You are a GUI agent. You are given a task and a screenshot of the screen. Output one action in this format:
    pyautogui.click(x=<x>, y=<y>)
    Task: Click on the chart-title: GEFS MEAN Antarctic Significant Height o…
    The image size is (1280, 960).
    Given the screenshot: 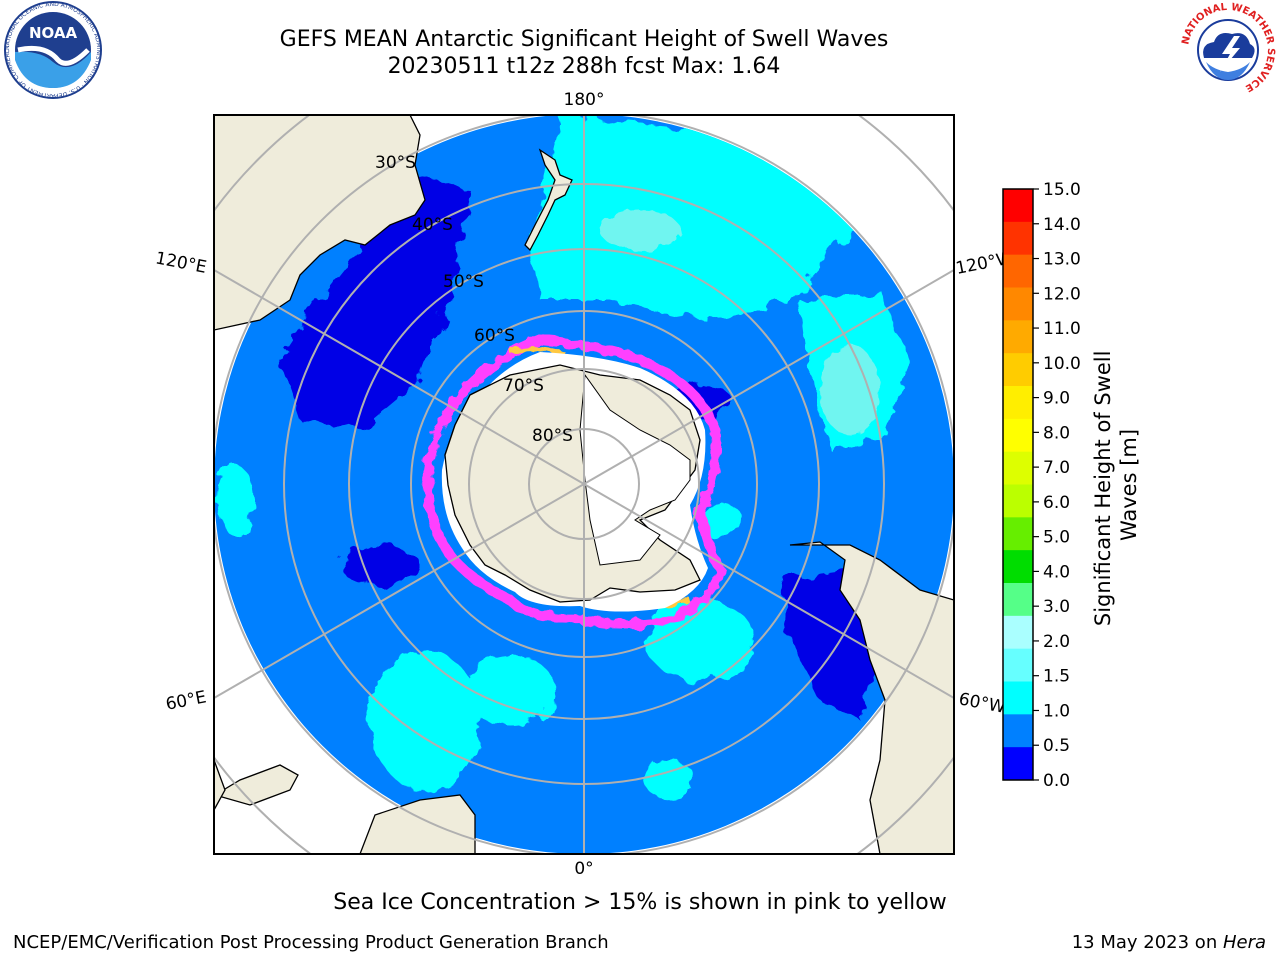 What is the action you would take?
    pyautogui.click(x=584, y=39)
    